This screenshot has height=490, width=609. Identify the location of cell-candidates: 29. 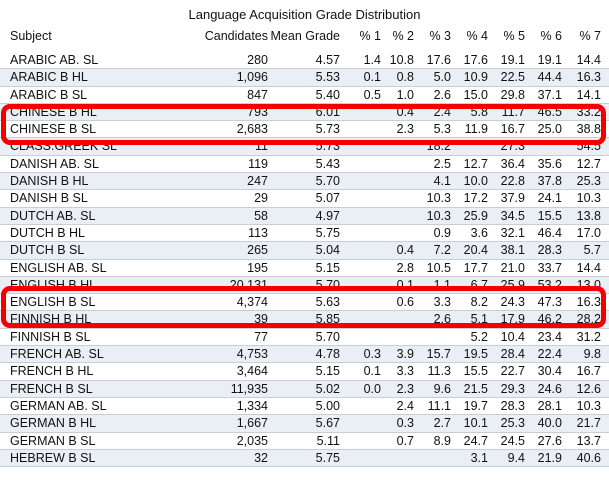
(261, 198).